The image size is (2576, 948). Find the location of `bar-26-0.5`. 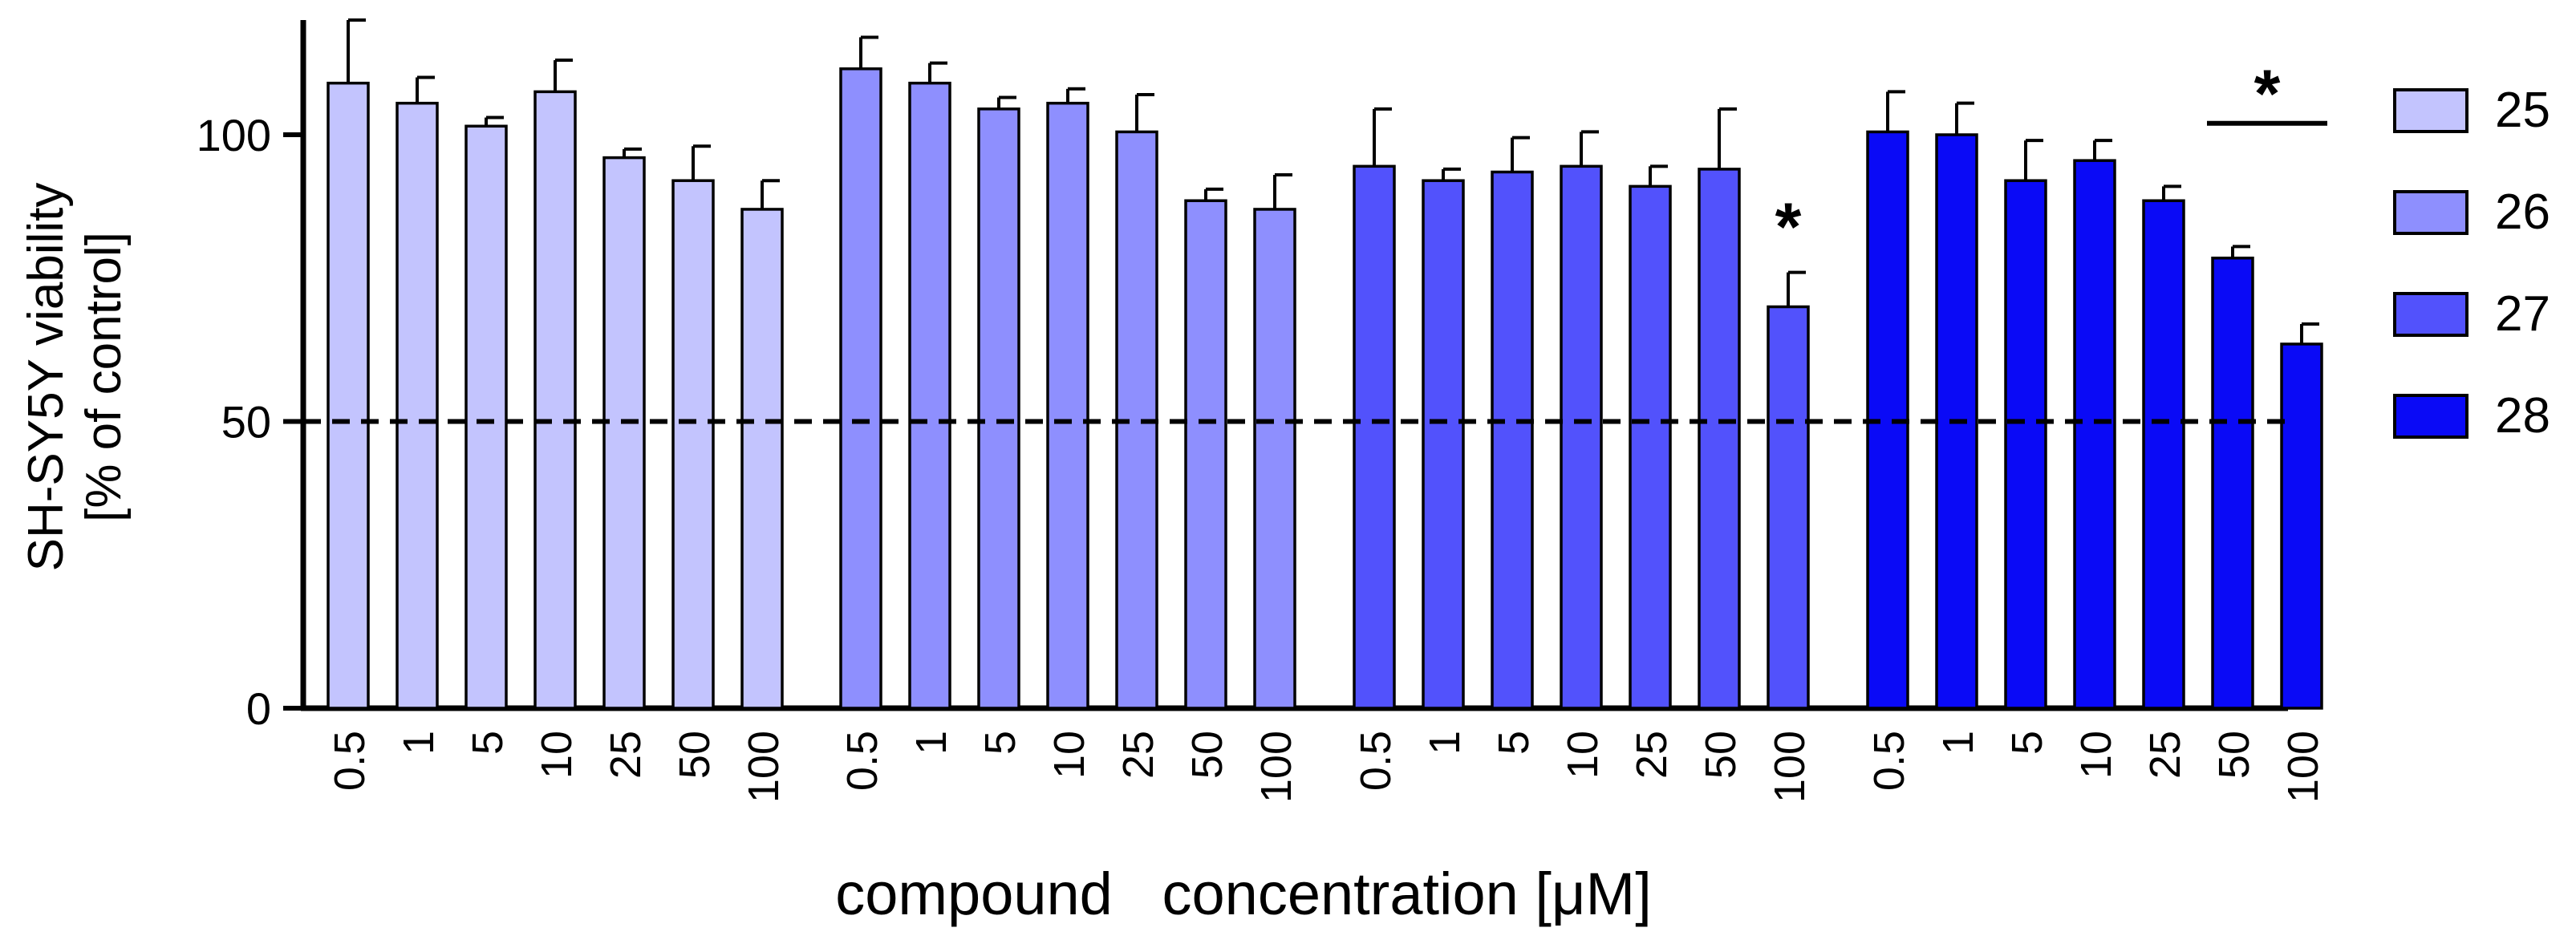

bar-26-0.5 is located at coordinates (861, 388).